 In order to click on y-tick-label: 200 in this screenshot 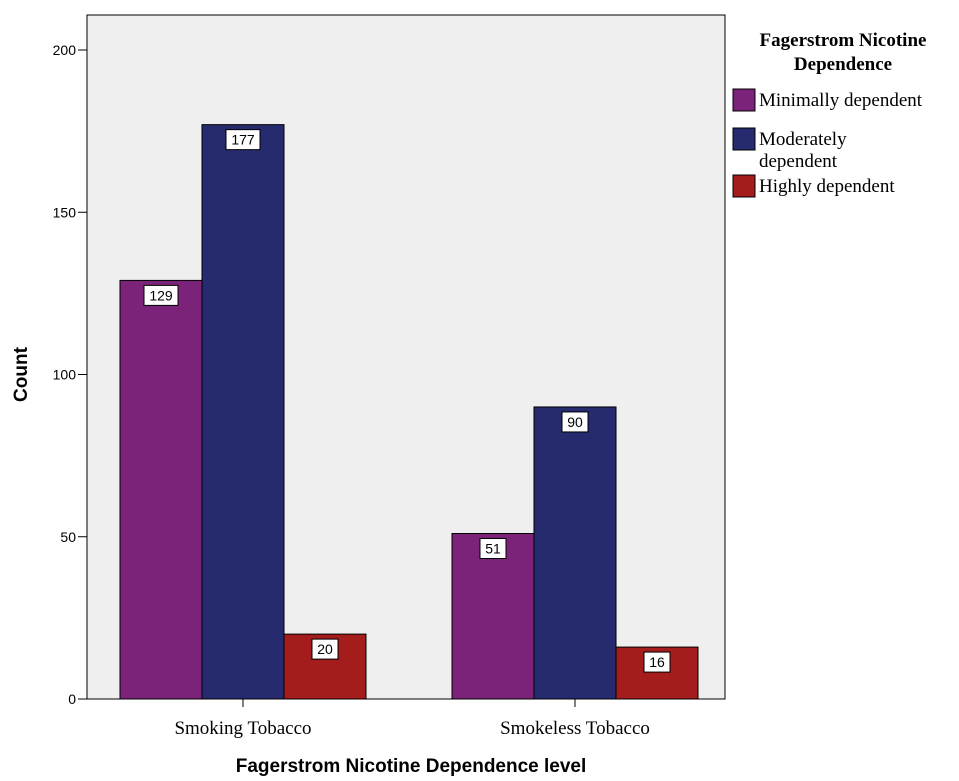, I will do `click(65, 50)`.